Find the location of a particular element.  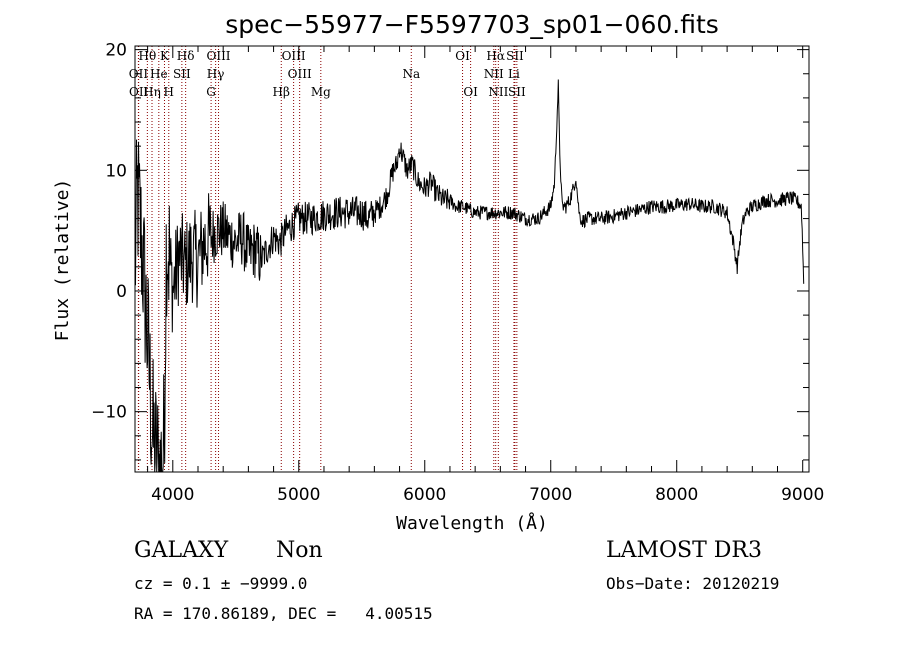

y-tick-label: 10 is located at coordinates (116, 171).